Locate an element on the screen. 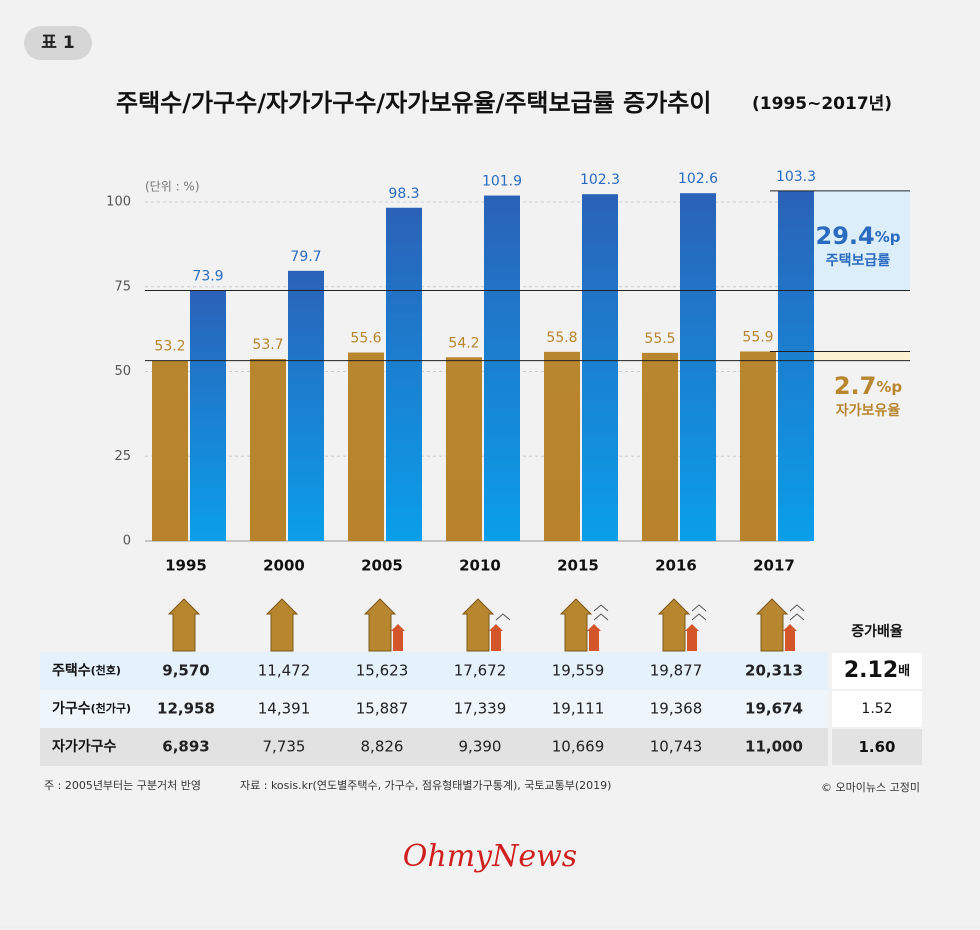 The height and width of the screenshot is (930, 980). ratio-value: 1.52 is located at coordinates (876, 709).